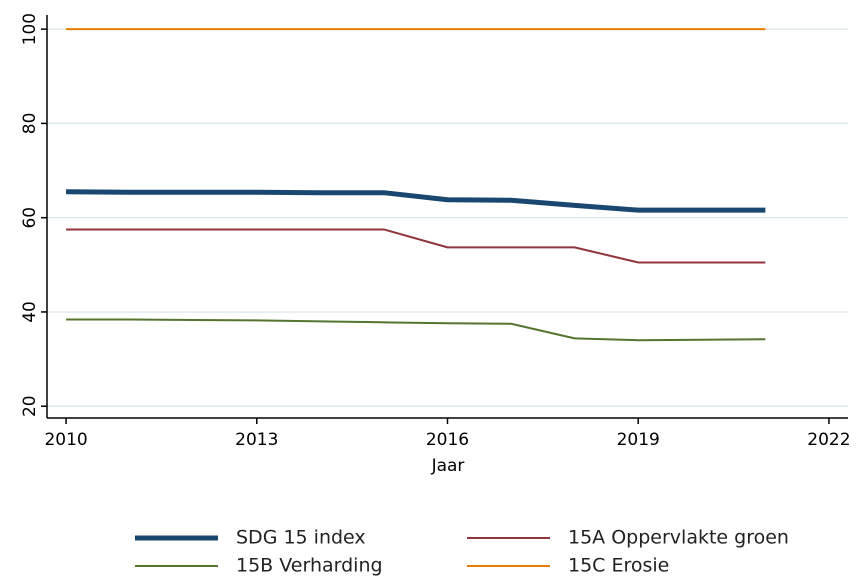  Describe the element at coordinates (65, 440) in the screenshot. I see `x-tick-label: 2010` at that location.